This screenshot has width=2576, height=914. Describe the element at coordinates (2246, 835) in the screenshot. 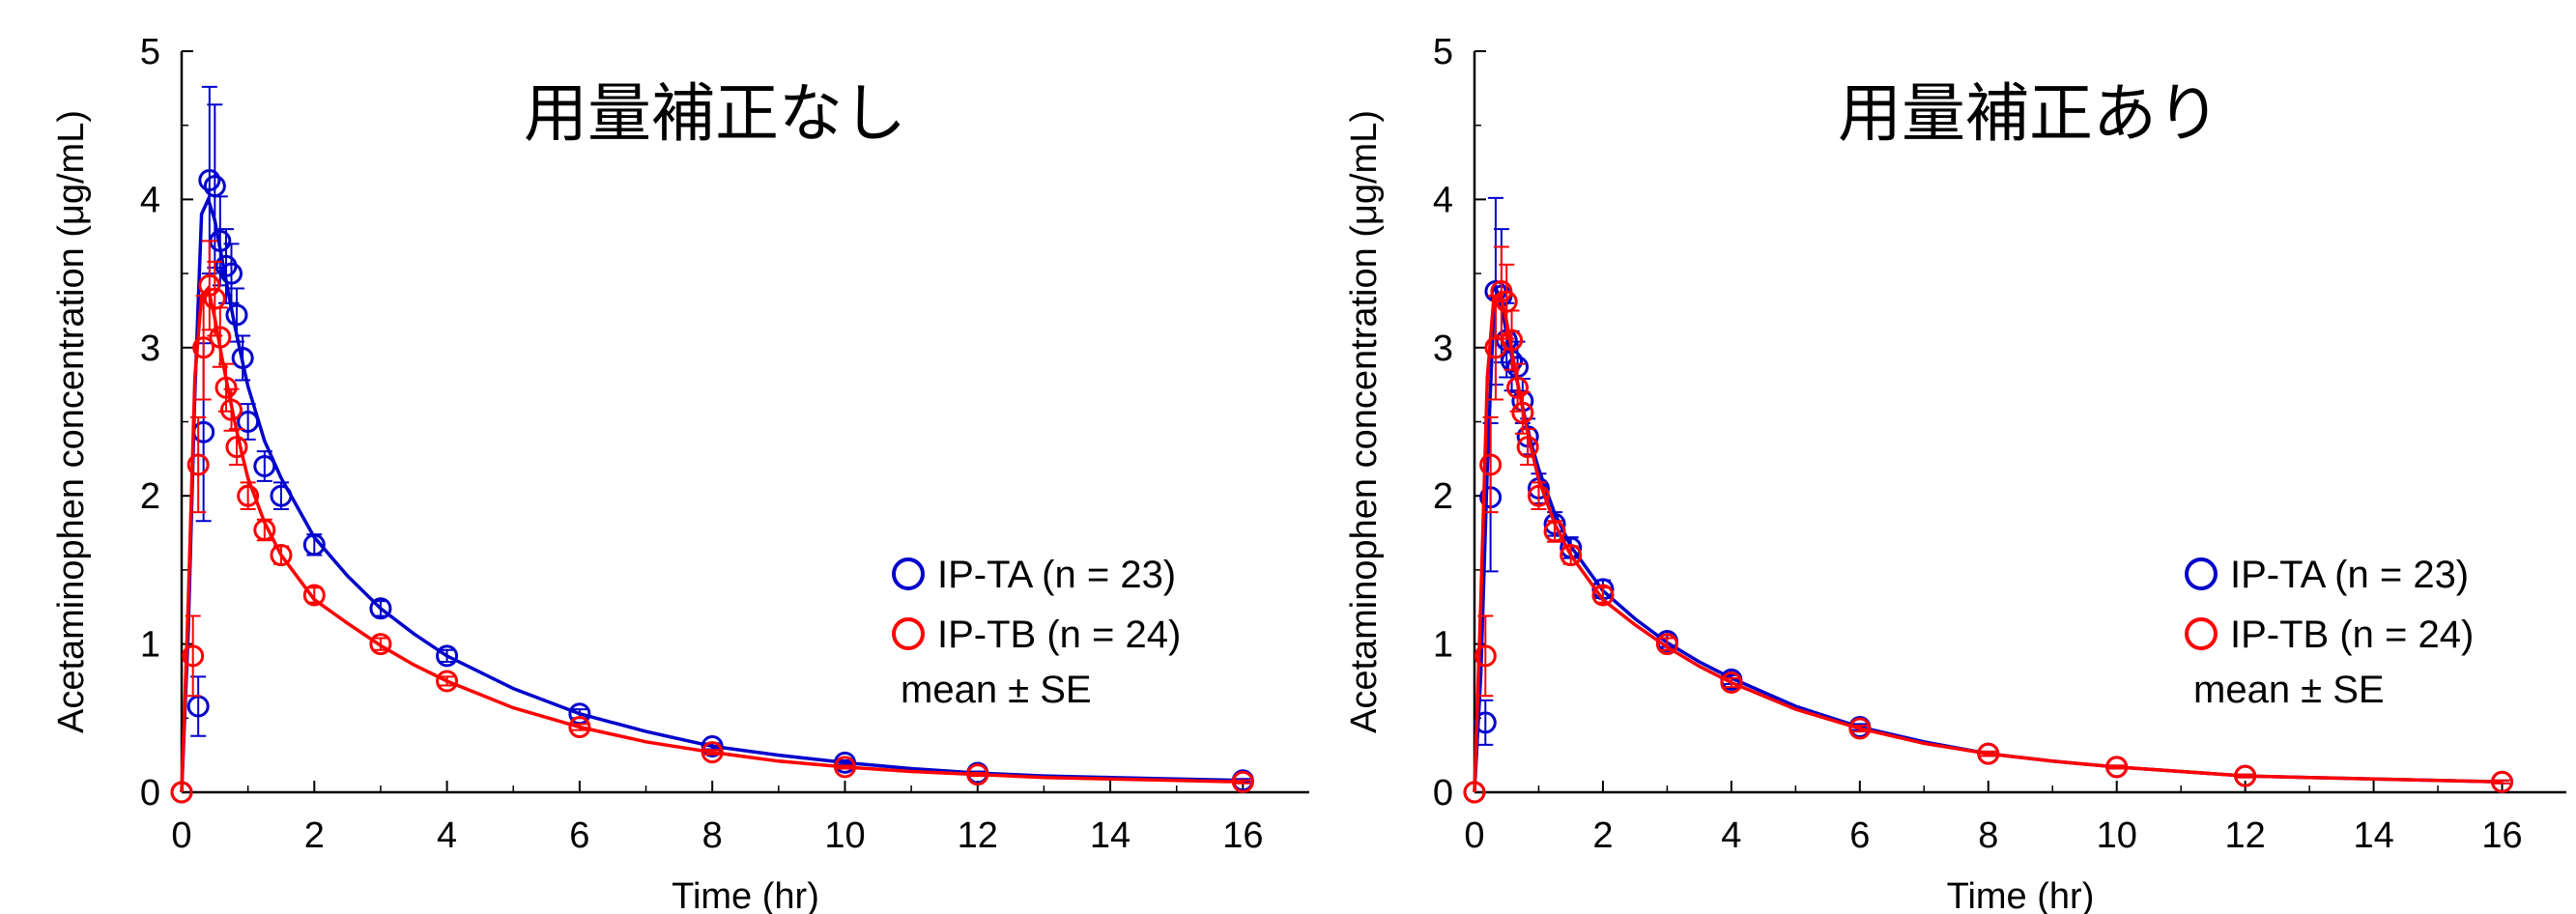

I see `x-tick-label: 12` at that location.